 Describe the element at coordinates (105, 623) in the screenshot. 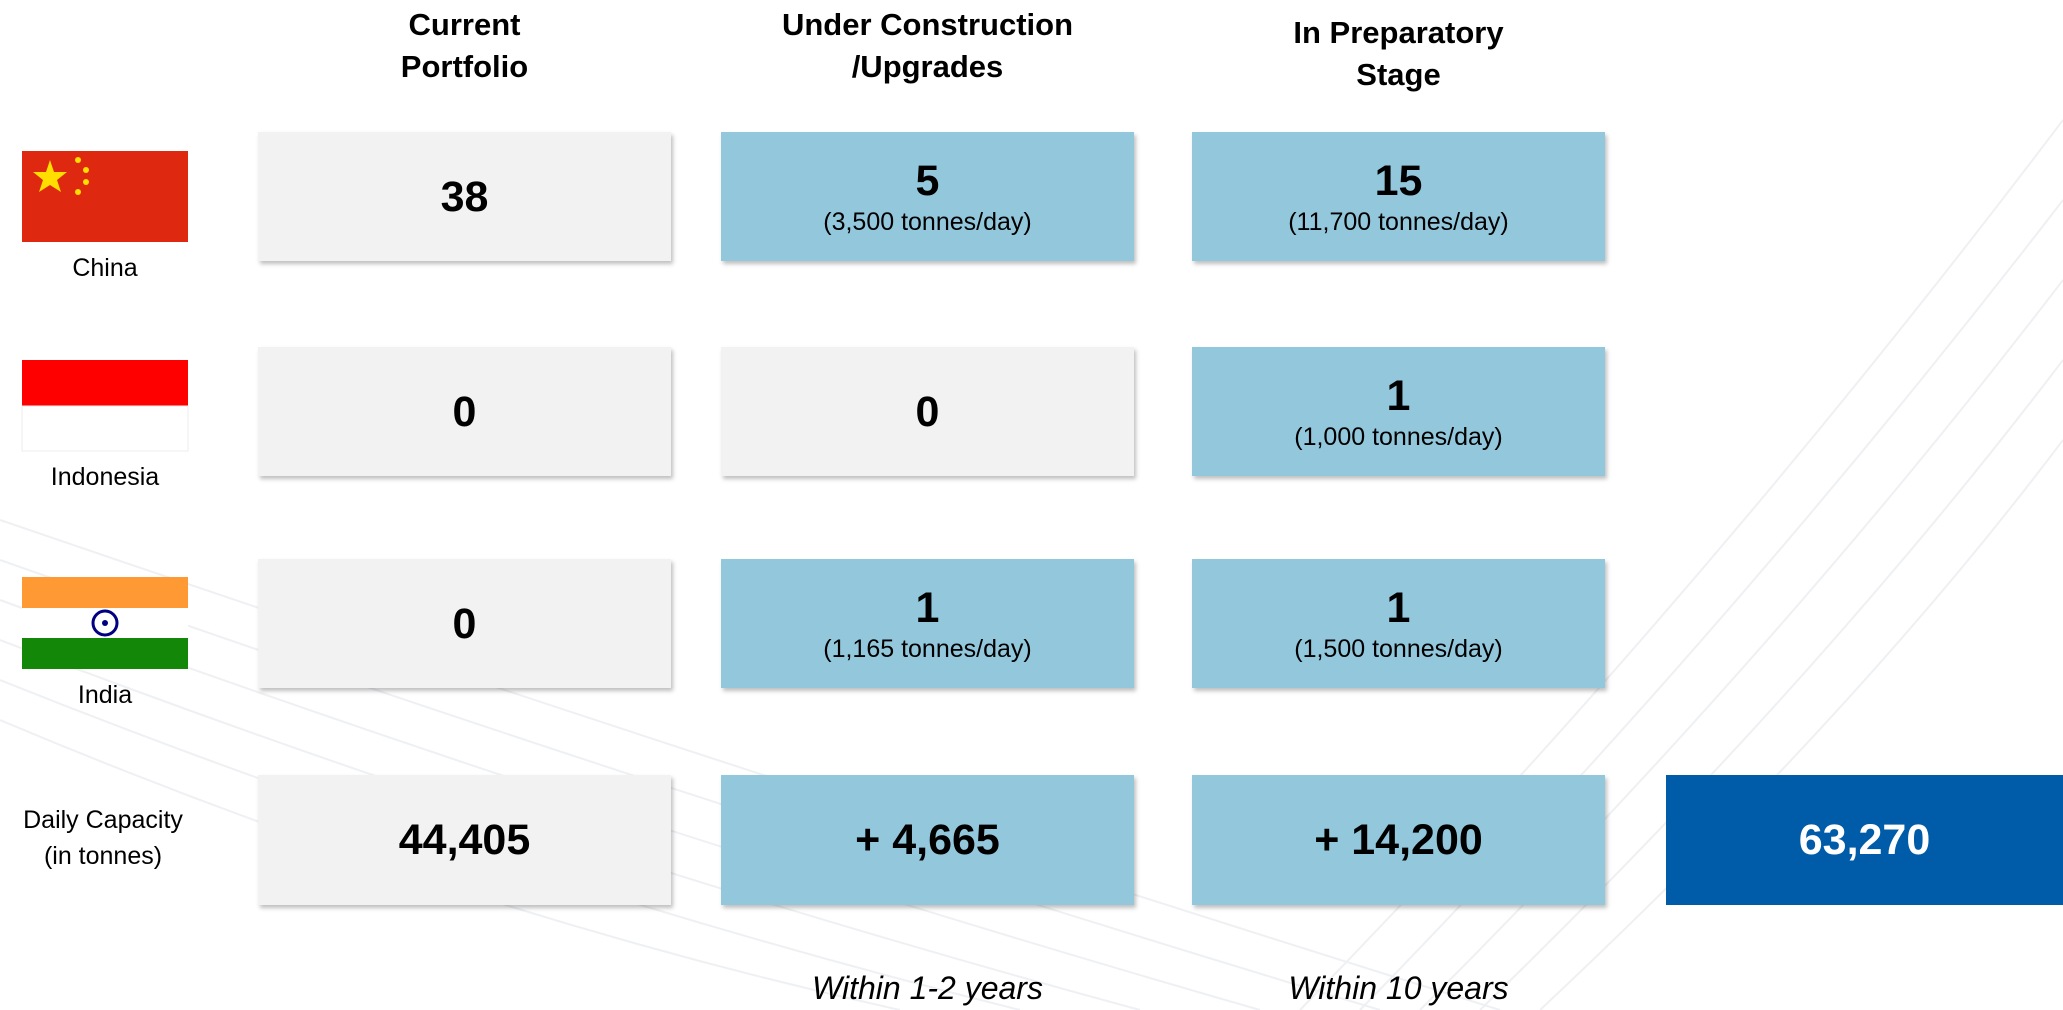

I see `flag-india` at that location.